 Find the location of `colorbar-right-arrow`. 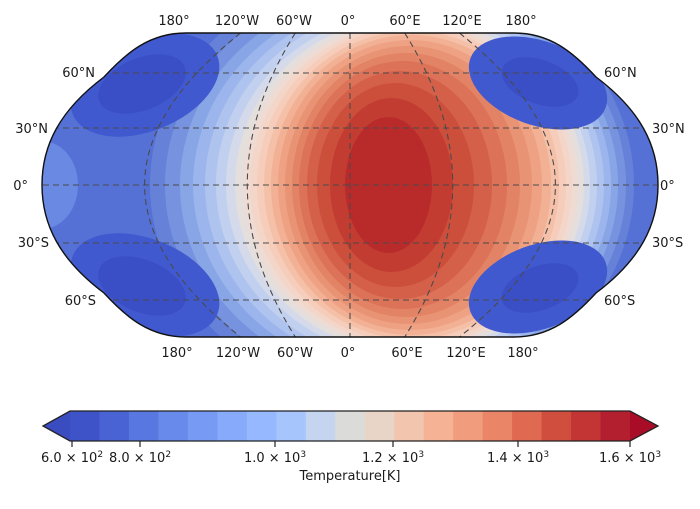

colorbar-right-arrow is located at coordinates (644, 426).